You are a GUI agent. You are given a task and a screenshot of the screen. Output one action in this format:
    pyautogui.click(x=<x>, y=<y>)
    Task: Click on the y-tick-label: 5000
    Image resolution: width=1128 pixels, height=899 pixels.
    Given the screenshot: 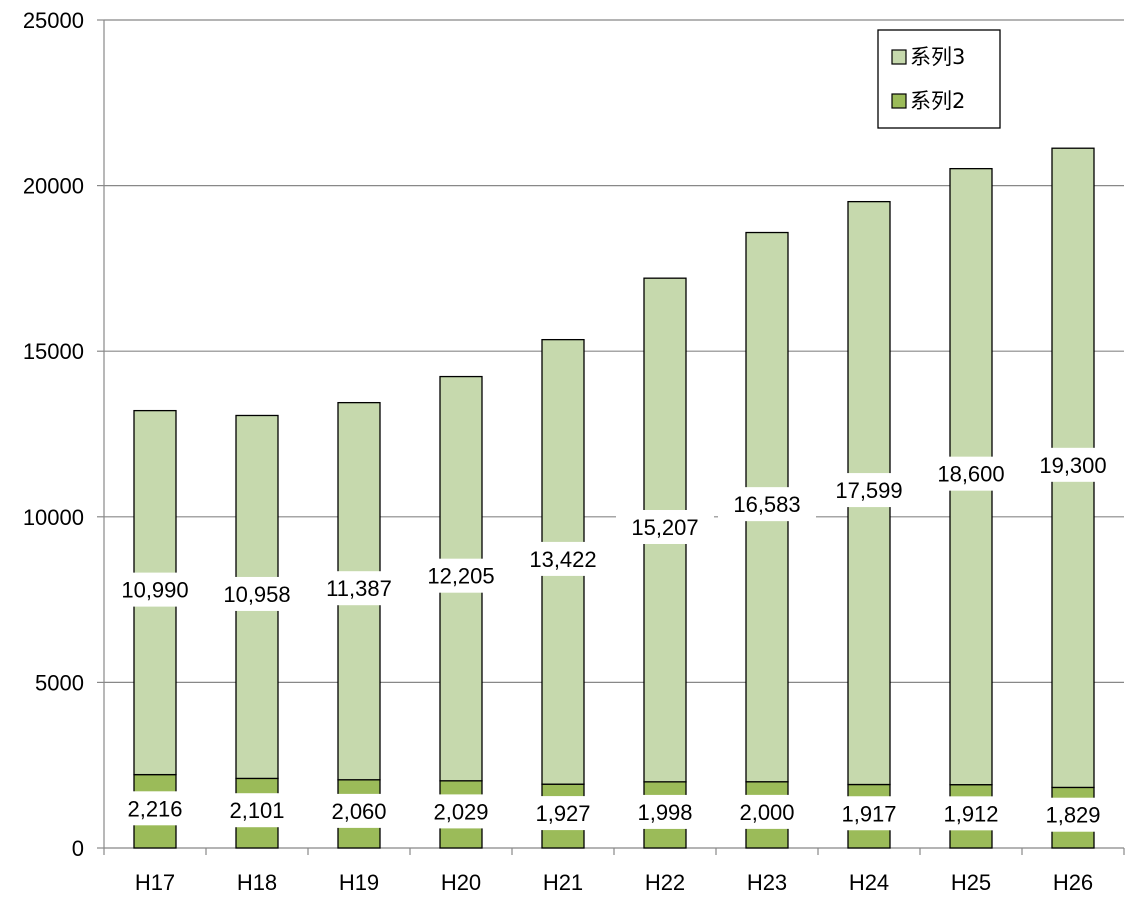 What is the action you would take?
    pyautogui.click(x=59, y=682)
    